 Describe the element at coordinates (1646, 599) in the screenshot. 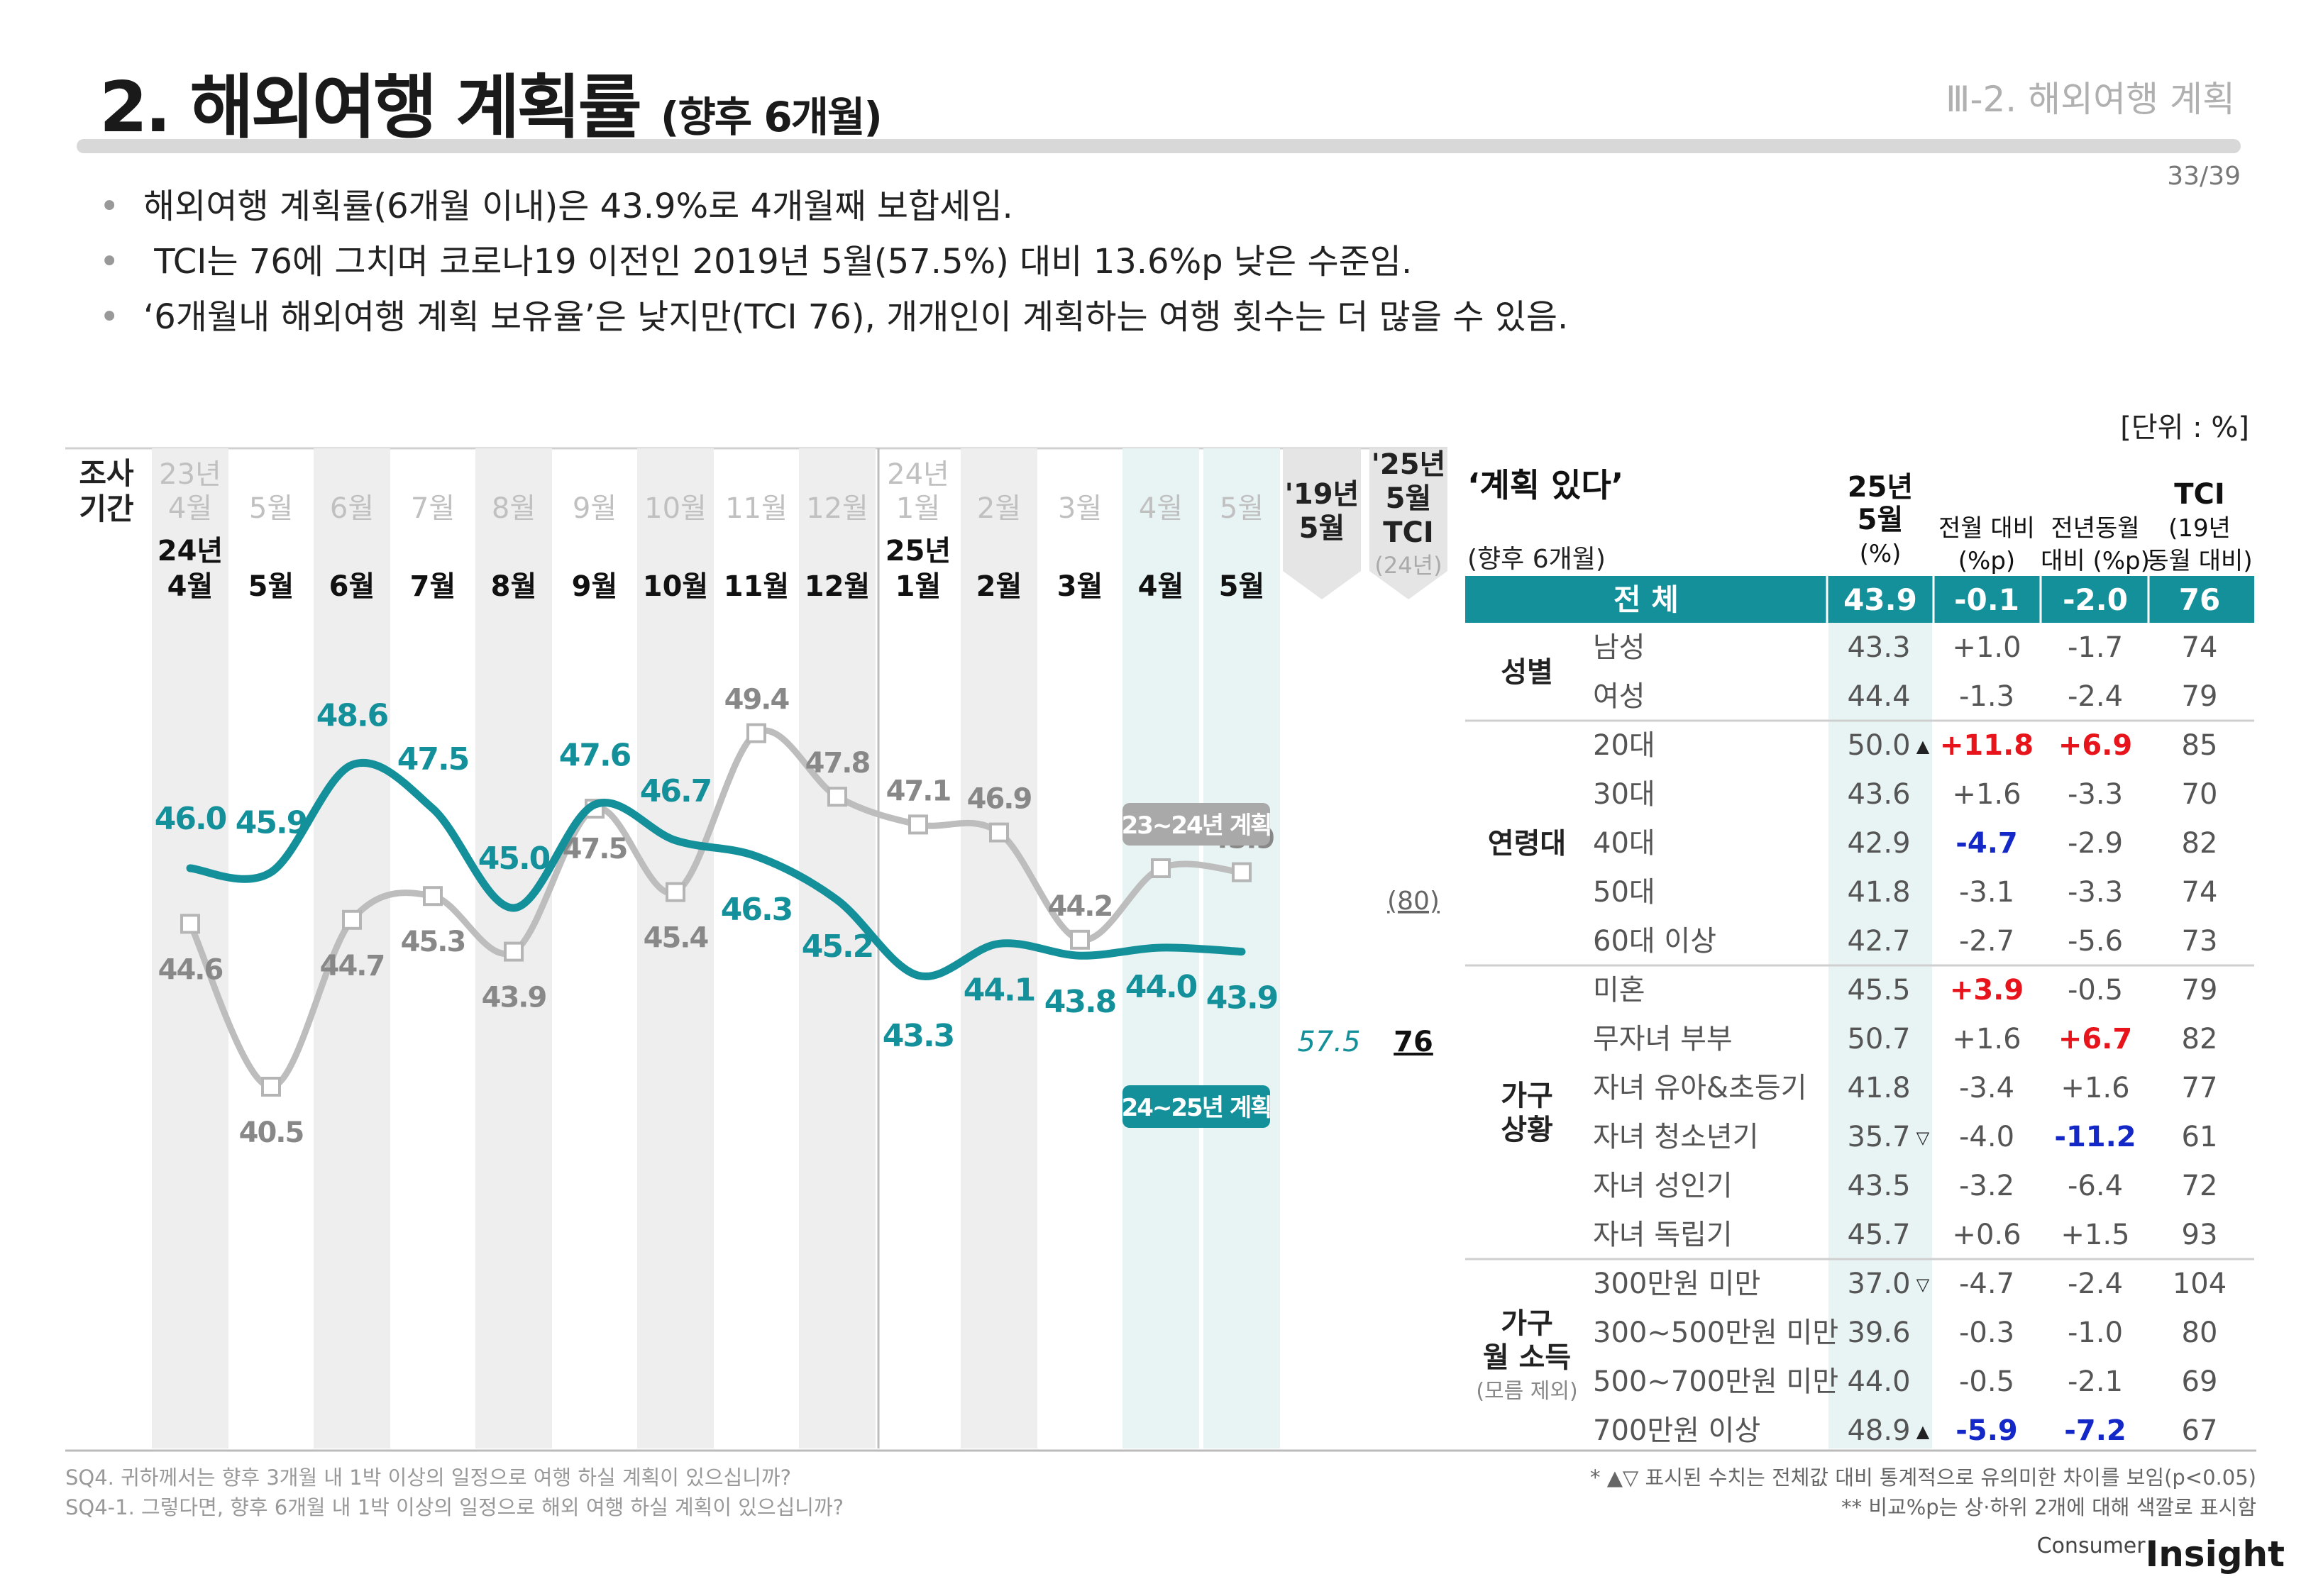

I see `table-total-label: 전 체` at that location.